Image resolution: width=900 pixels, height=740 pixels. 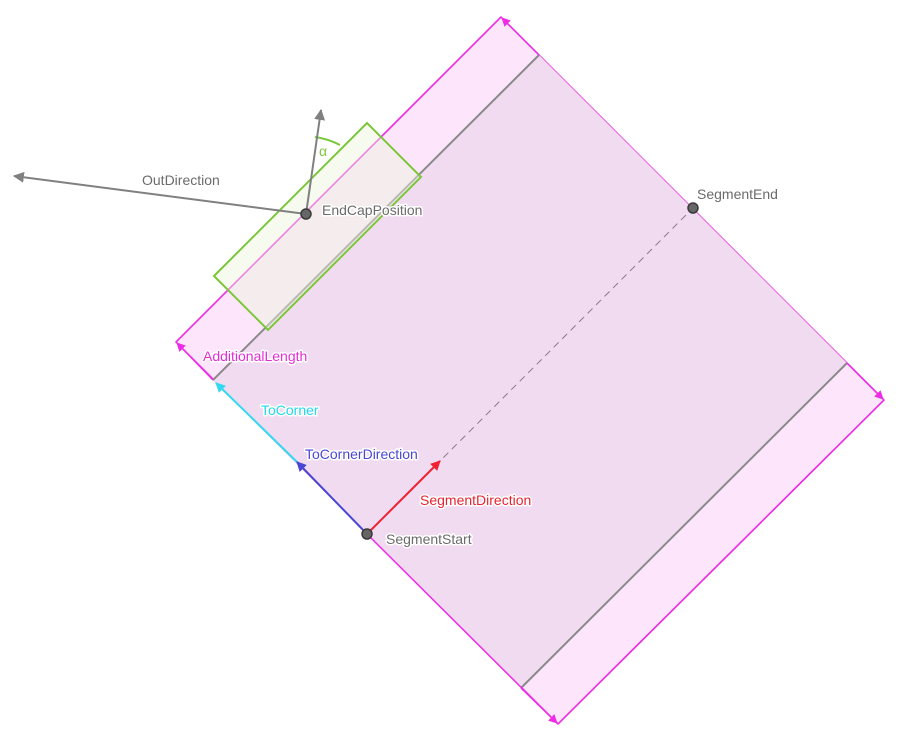 I want to click on segment-direction-arrow, so click(x=403, y=497).